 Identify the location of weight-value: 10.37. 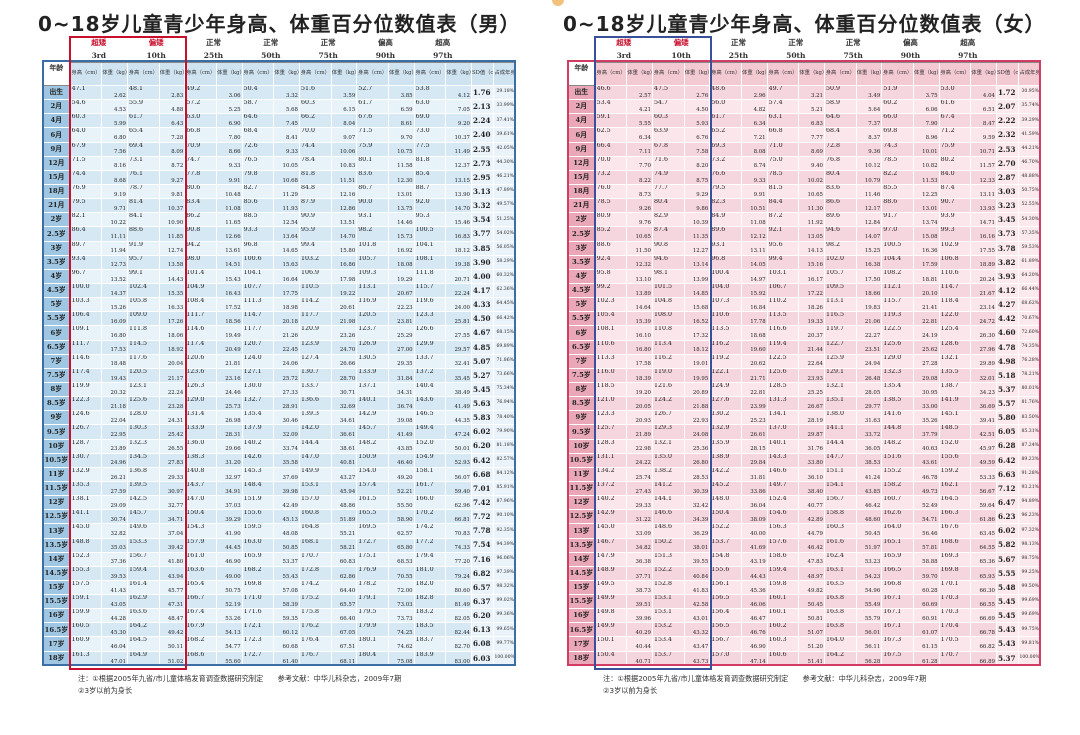
(458, 135).